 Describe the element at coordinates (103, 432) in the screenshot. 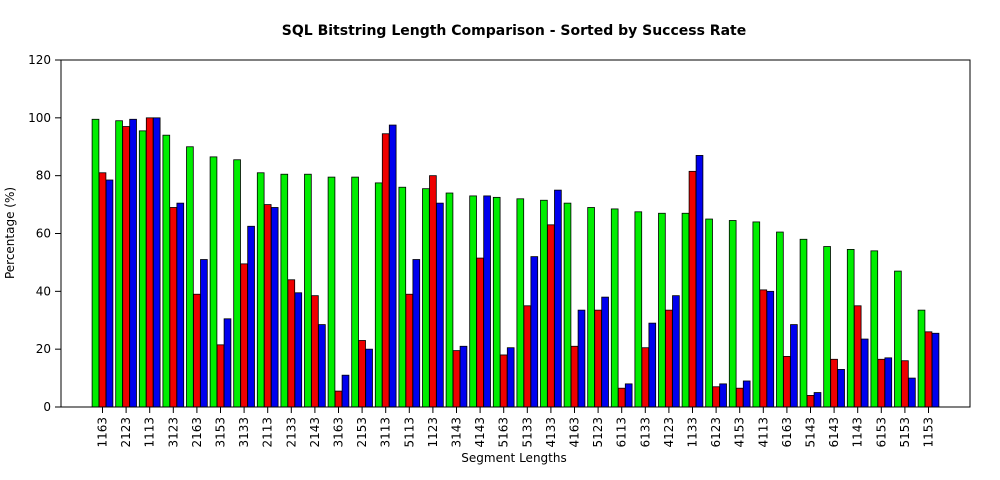

I see `x-tick-label: 1163` at that location.